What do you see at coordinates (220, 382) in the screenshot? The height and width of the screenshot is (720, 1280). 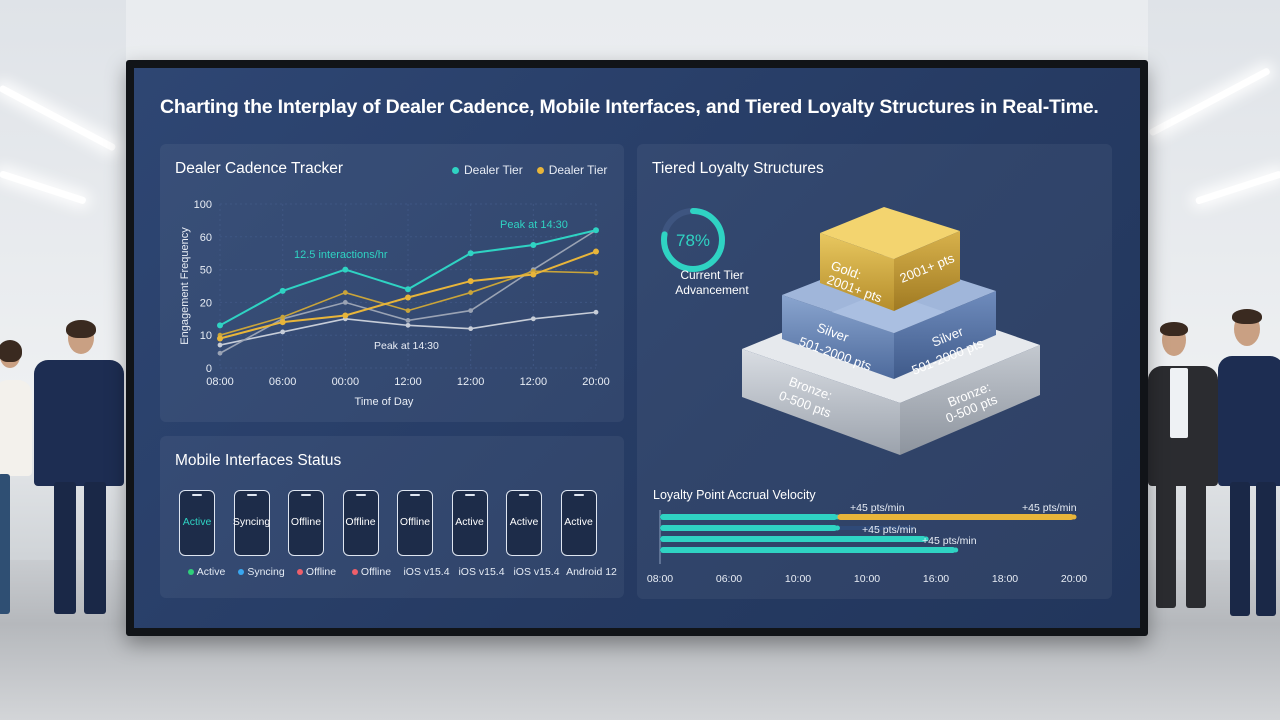 I see `x-tick-label: 08:00` at bounding box center [220, 382].